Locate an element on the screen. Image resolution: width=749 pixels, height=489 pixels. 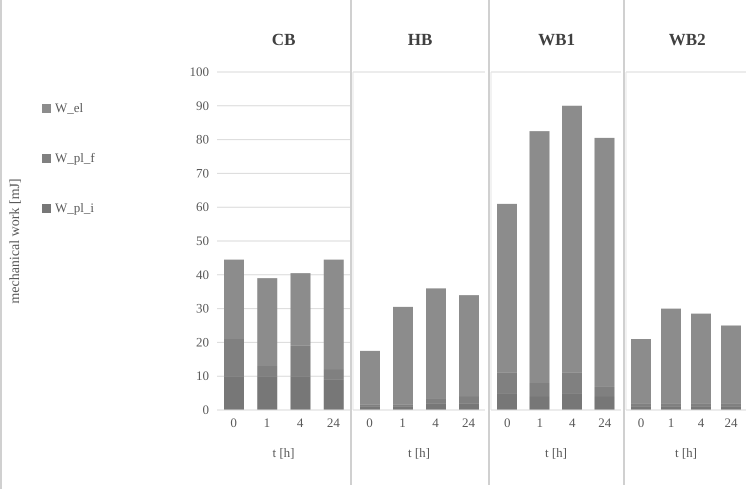
y-tick-label: 60 is located at coordinates (202, 206).